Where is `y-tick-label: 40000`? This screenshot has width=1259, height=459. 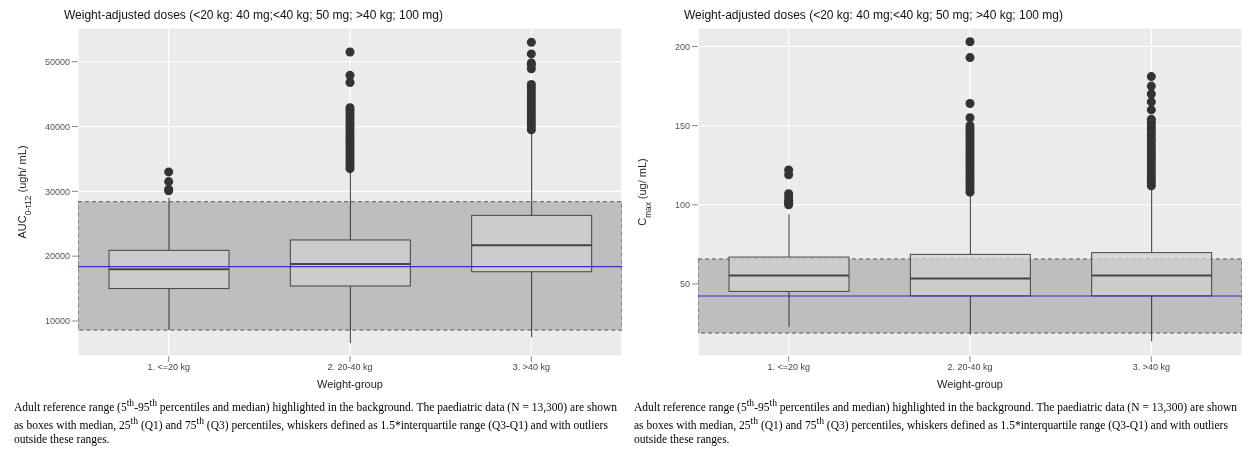
y-tick-label: 40000 is located at coordinates (57, 126).